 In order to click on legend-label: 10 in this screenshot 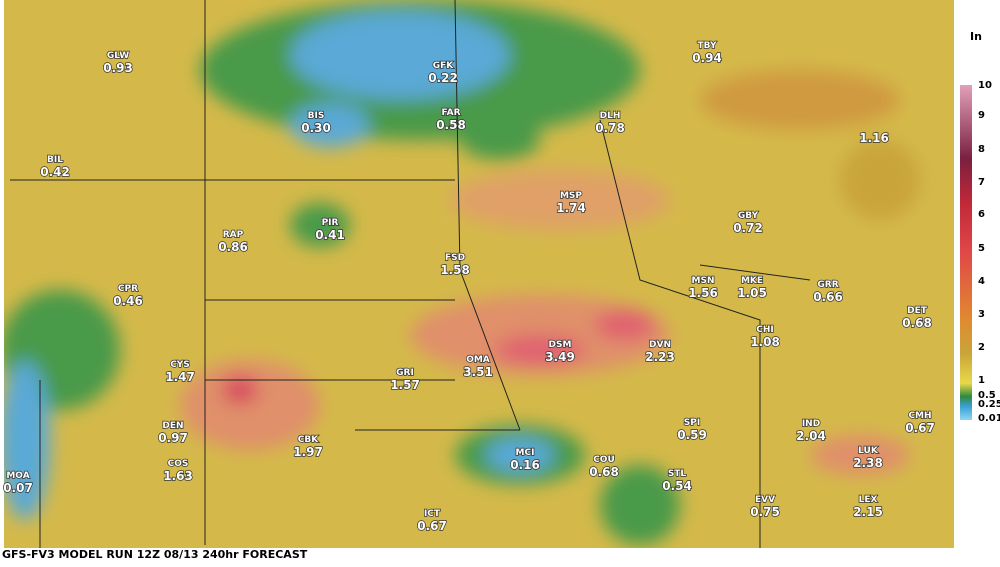, I will do `click(985, 85)`.